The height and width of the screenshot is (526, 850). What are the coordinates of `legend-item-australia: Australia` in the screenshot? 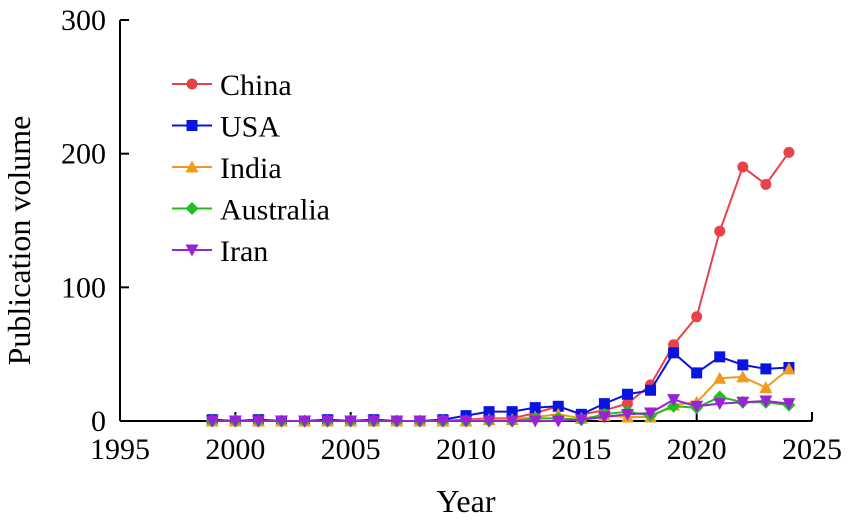 It's located at (251, 210).